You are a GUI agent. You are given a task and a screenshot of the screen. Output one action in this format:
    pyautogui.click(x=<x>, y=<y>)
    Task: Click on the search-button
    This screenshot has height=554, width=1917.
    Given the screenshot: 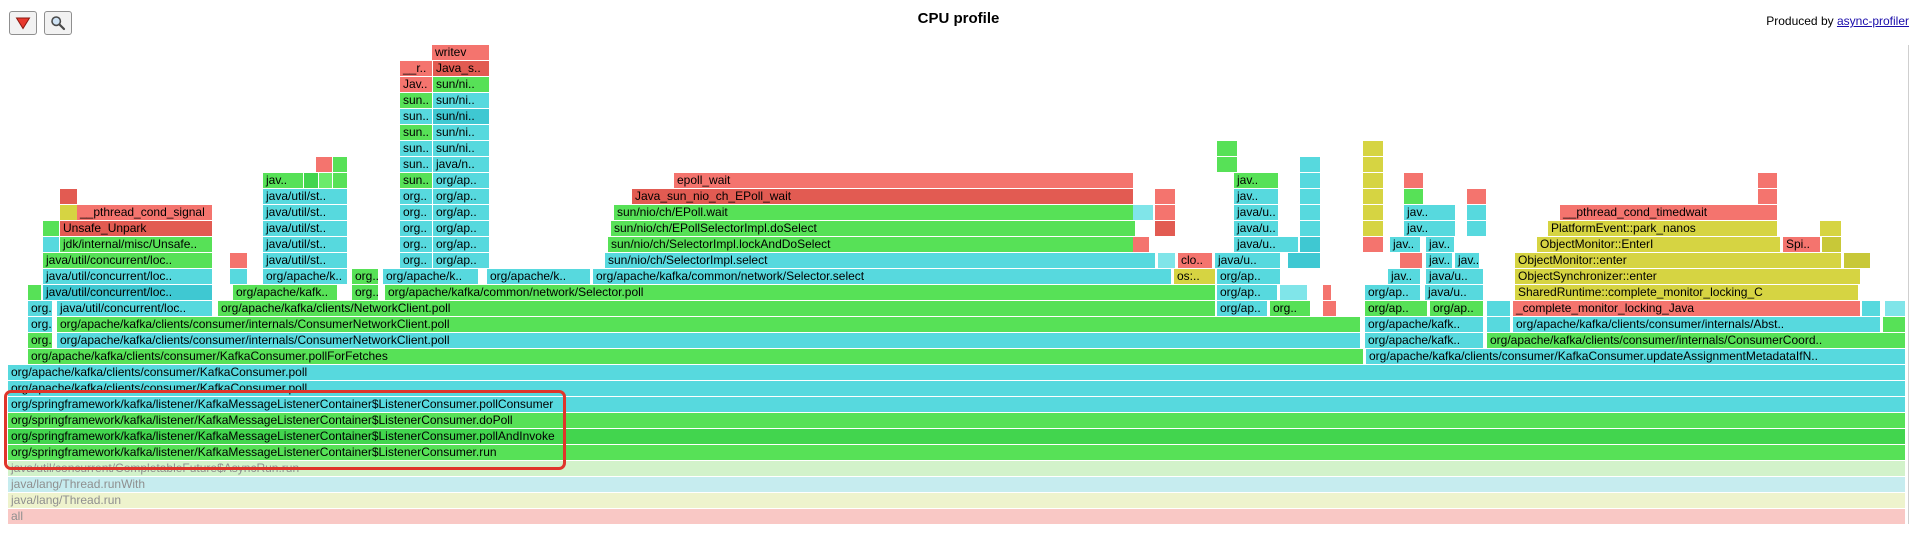 What is the action you would take?
    pyautogui.click(x=58, y=23)
    